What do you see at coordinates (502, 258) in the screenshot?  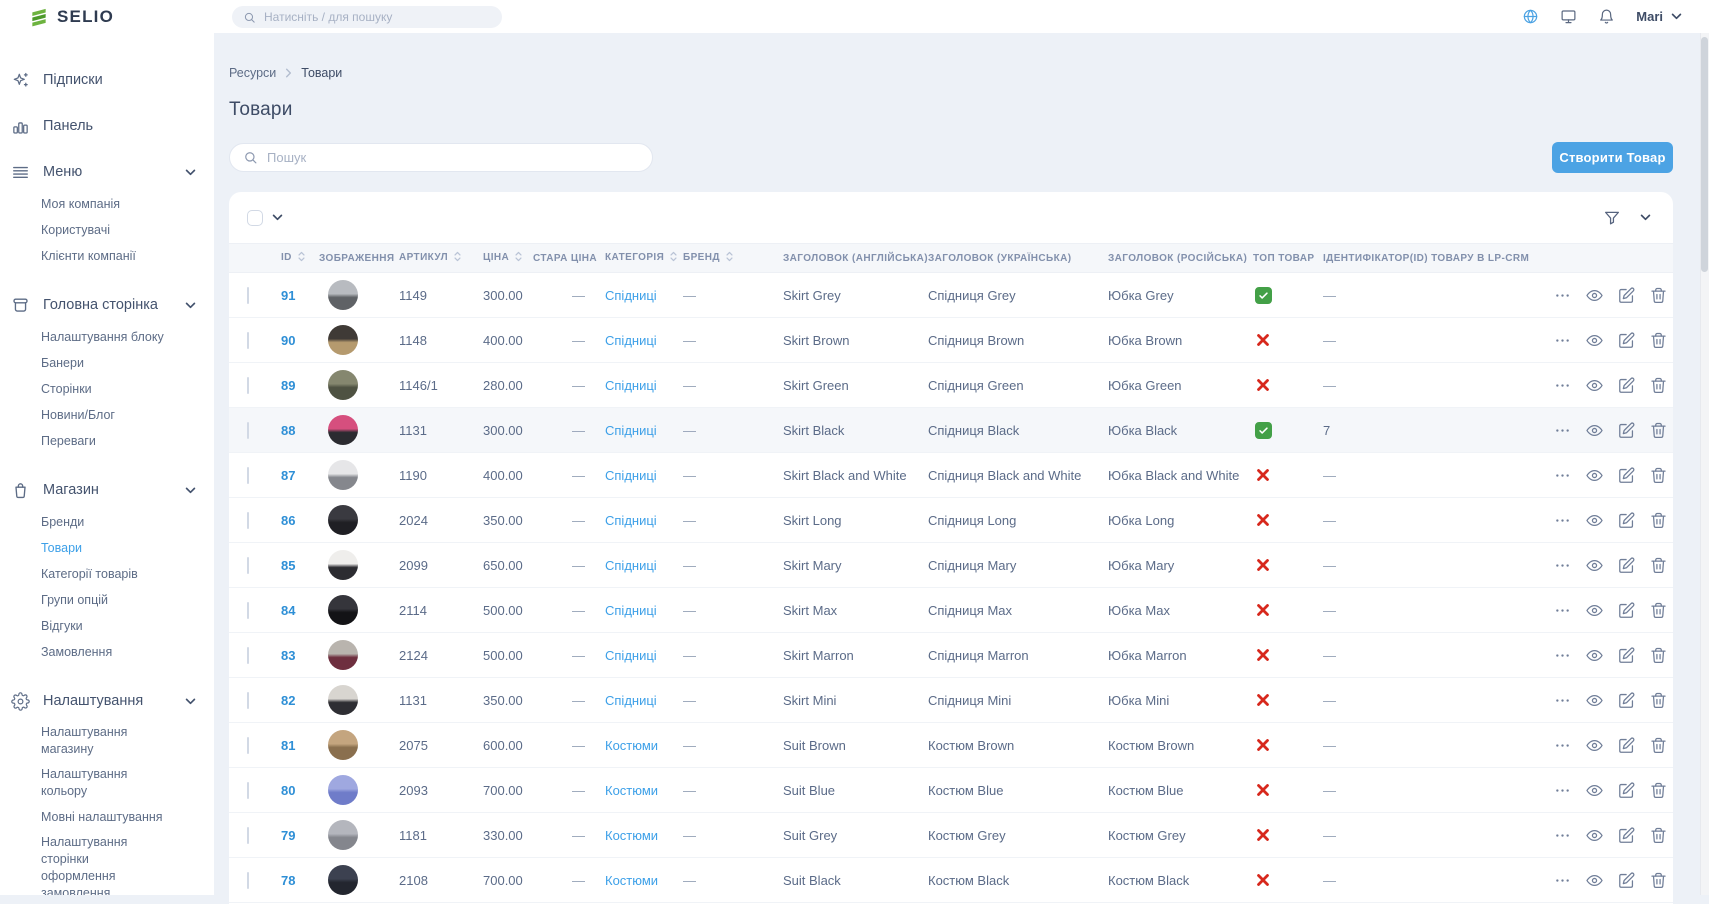 I see `column-header: ЦІНА` at bounding box center [502, 258].